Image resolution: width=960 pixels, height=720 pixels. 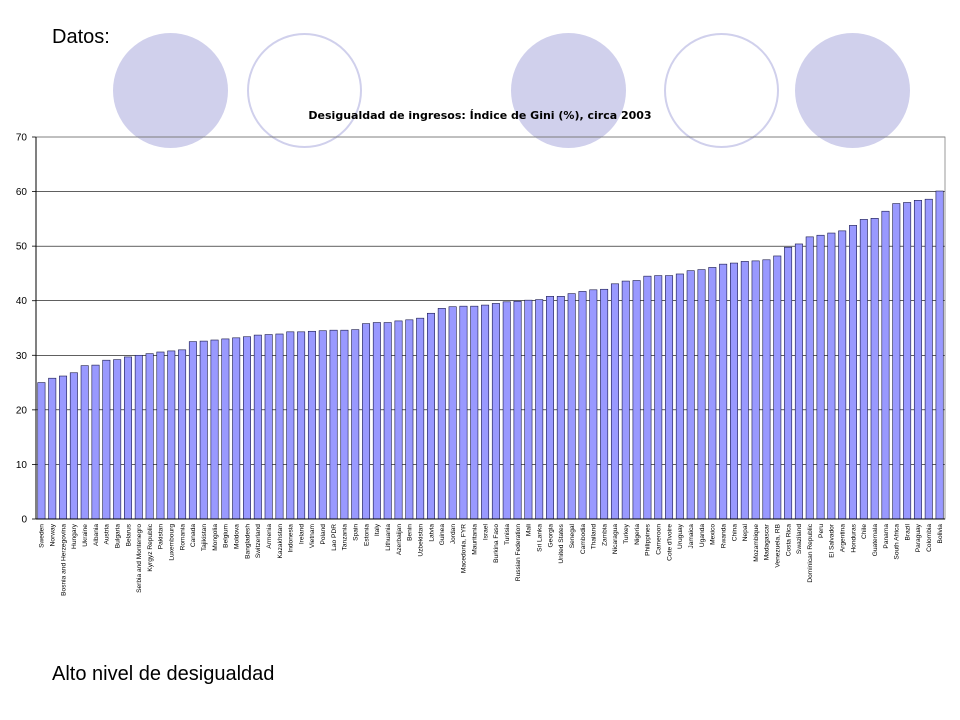 I want to click on x-tick-label: Bangladesh, so click(x=247, y=541).